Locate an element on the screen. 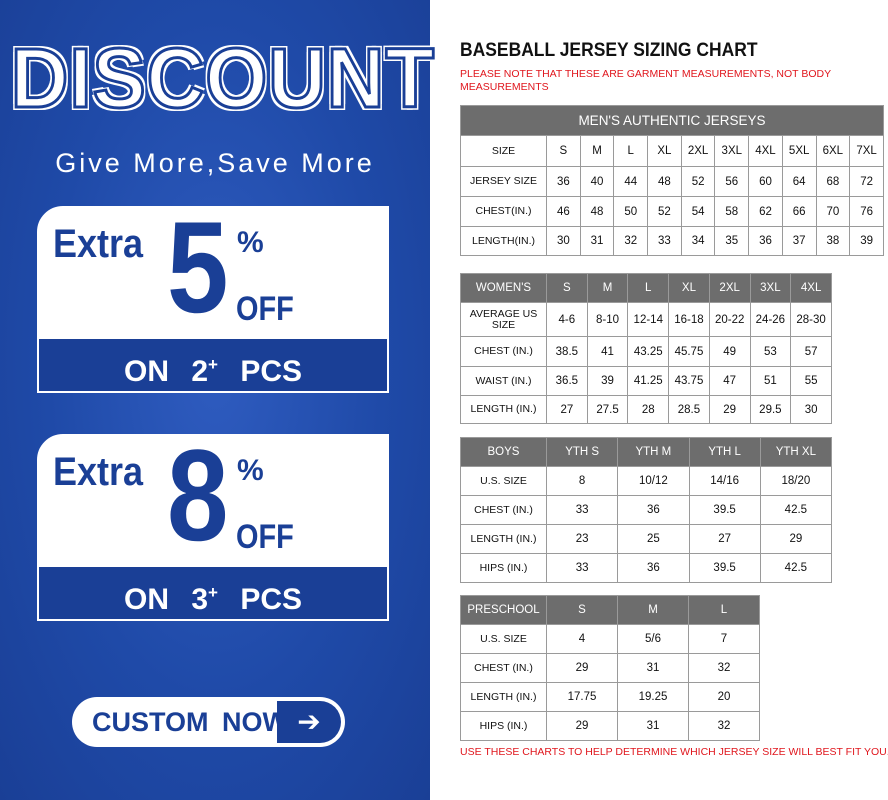 The width and height of the screenshot is (888, 800). table-cell: 53 is located at coordinates (770, 351).